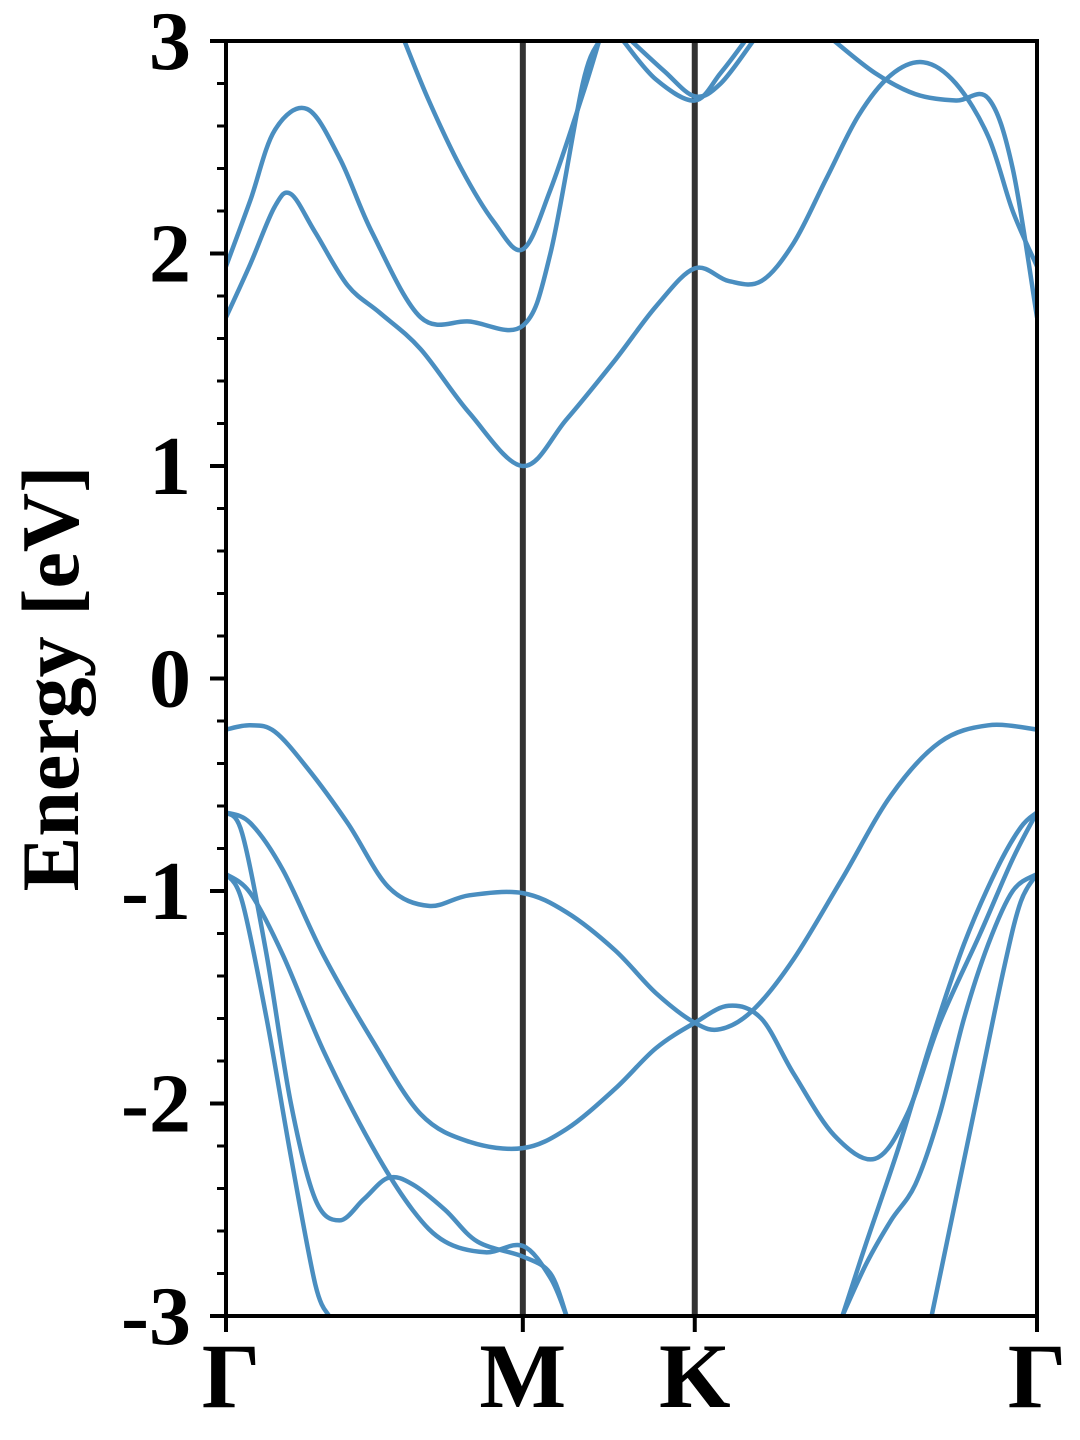  What do you see at coordinates (156, 891) in the screenshot?
I see `y-tick-label: -1` at bounding box center [156, 891].